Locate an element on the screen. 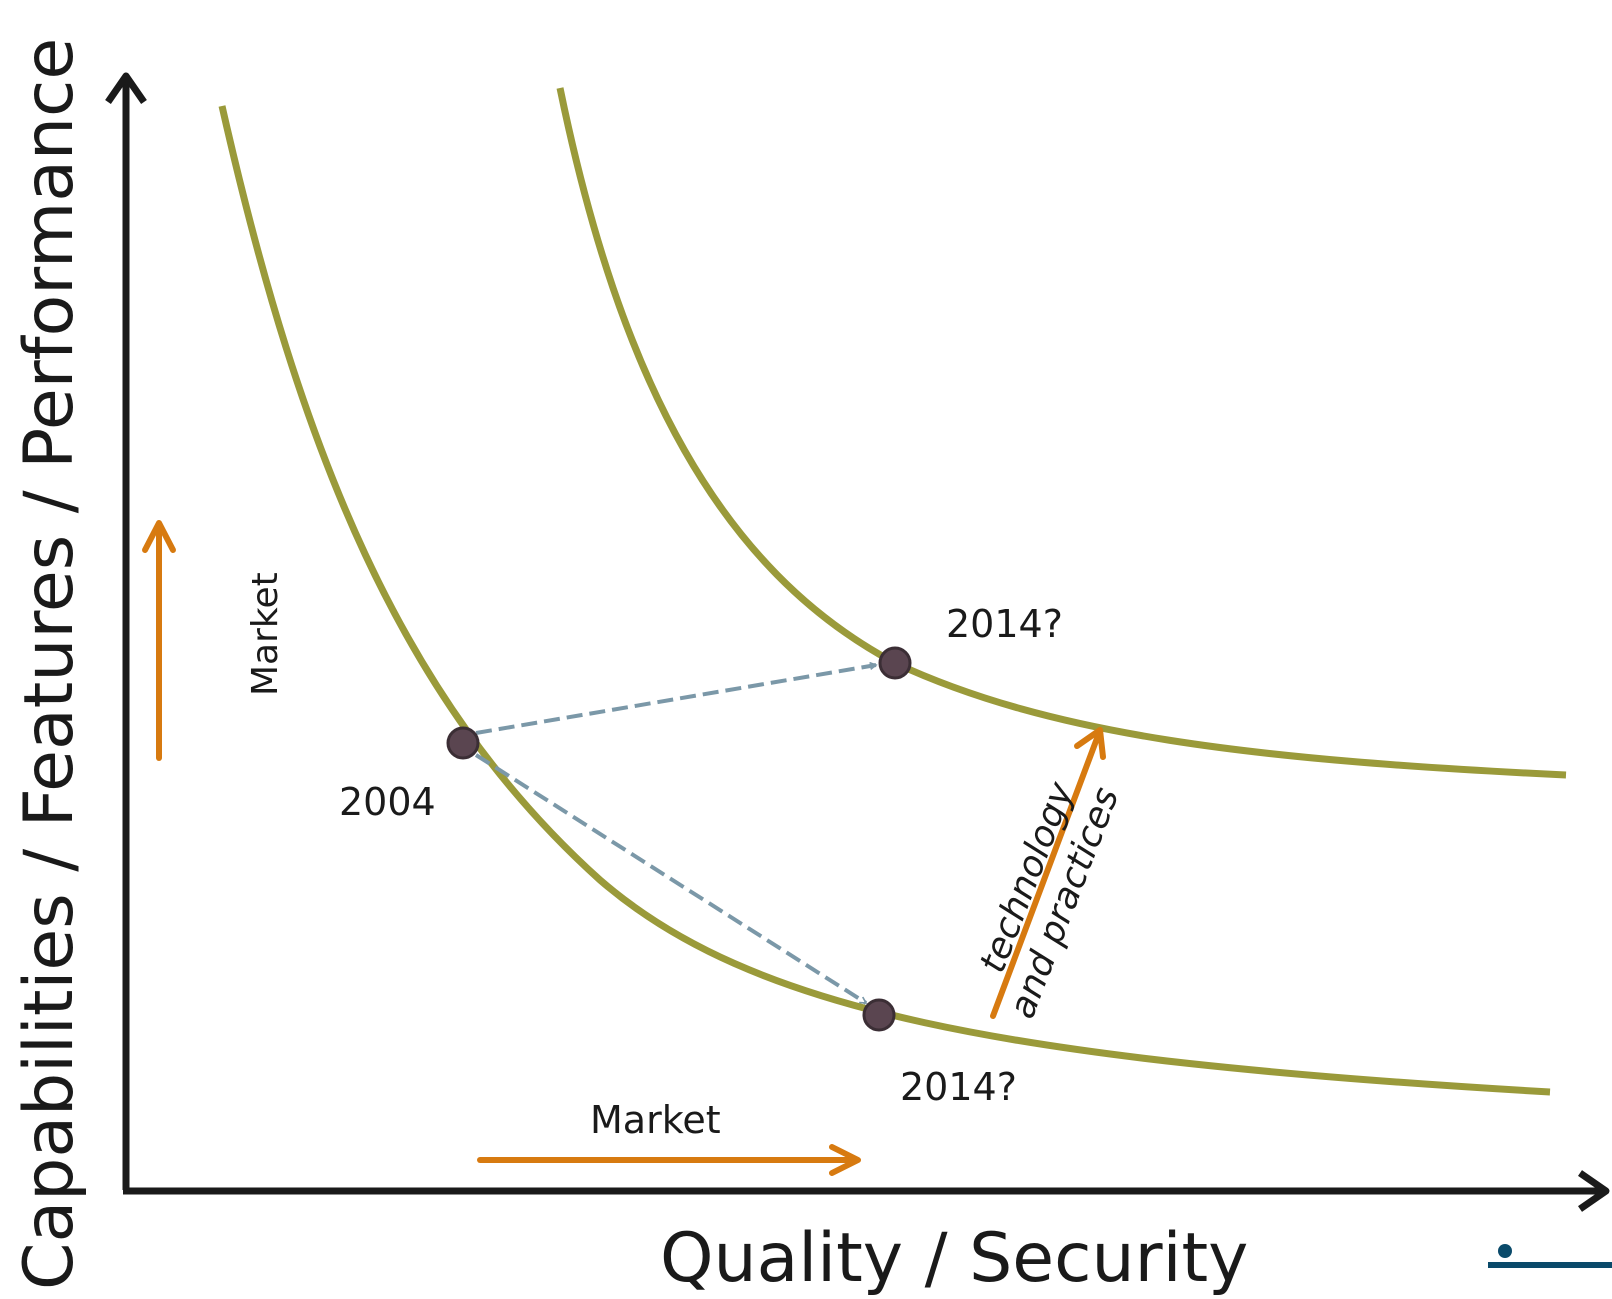 This screenshot has width=1612, height=1299. label-market-horizontal: Market is located at coordinates (655, 1120).